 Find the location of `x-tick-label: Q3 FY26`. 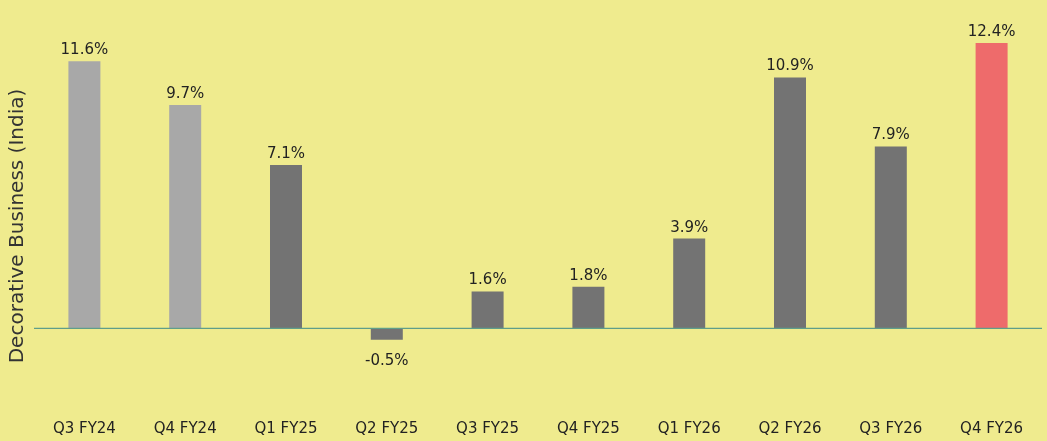

x-tick-label: Q3 FY26 is located at coordinates (891, 427).